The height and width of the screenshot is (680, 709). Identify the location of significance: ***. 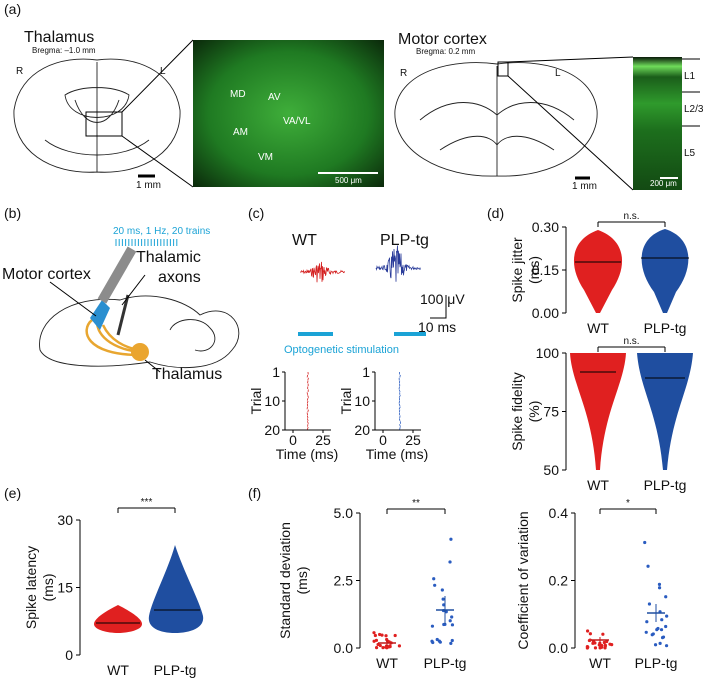
(147, 502).